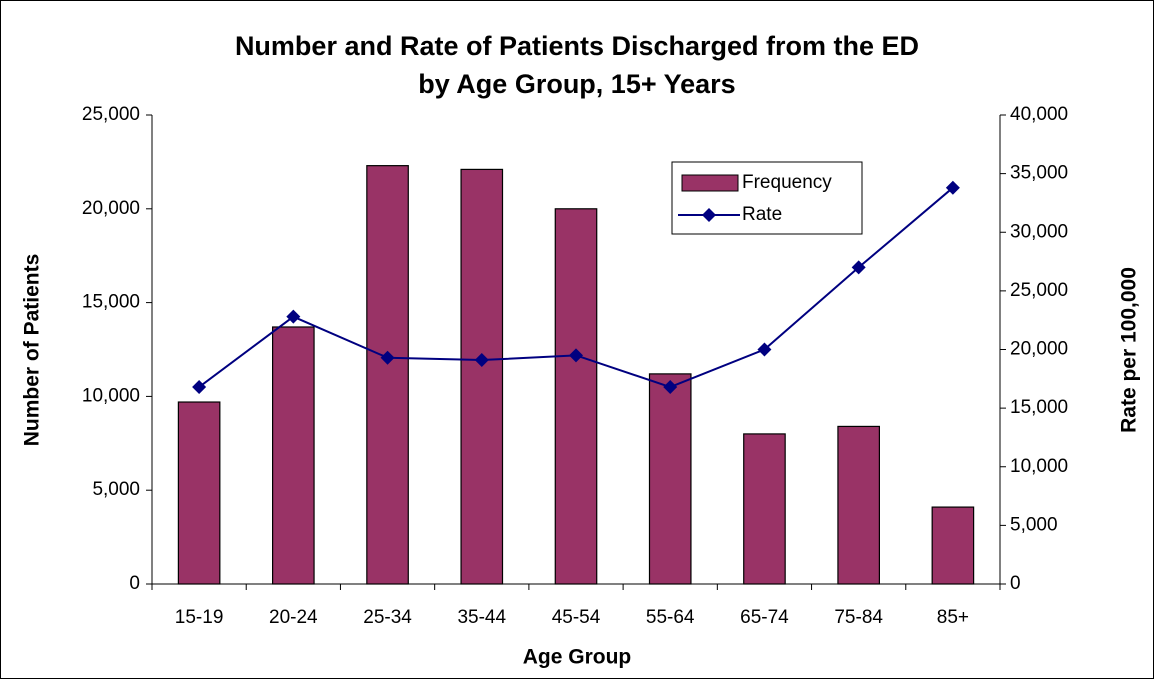 The image size is (1154, 679). Describe the element at coordinates (709, 215) in the screenshot. I see `legend-marker` at that location.